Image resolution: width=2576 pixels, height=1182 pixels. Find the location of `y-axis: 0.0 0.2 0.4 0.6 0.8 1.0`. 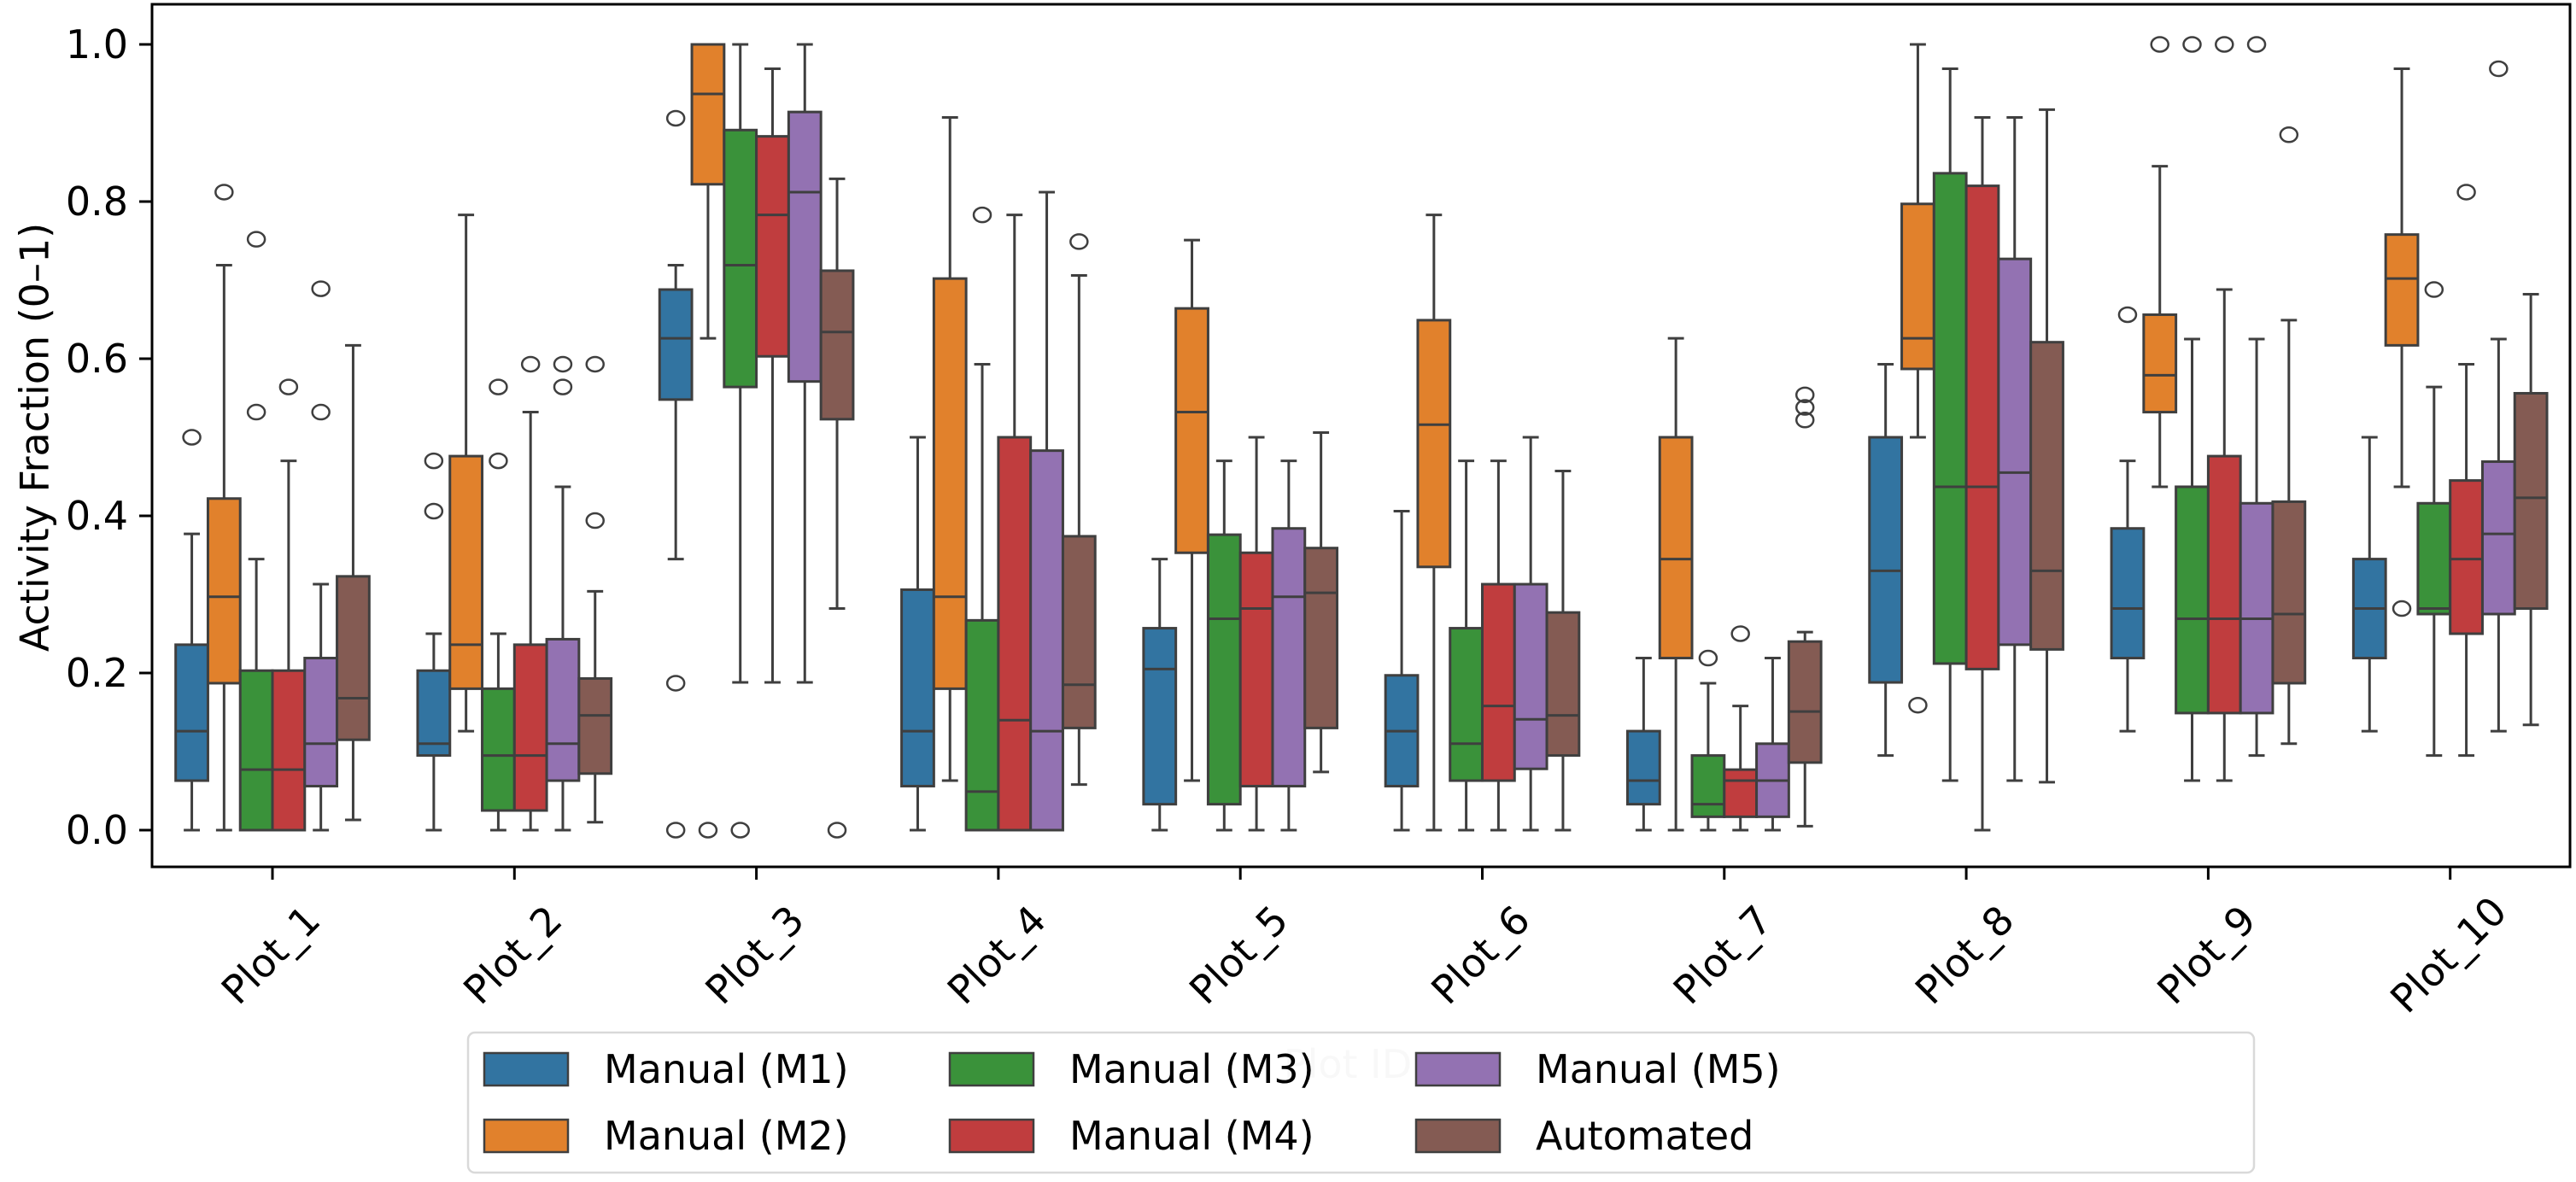

y-axis: 0.0 0.2 0.4 0.6 0.8 1.0 is located at coordinates (109, 437).